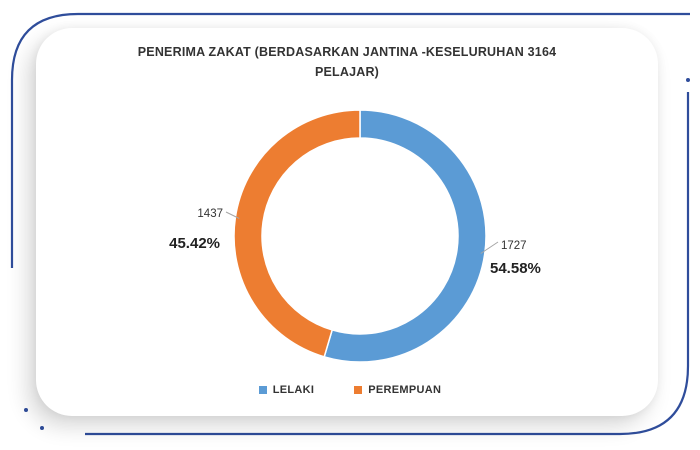 The image size is (700, 450). I want to click on leader-line-lelaki, so click(489, 247).